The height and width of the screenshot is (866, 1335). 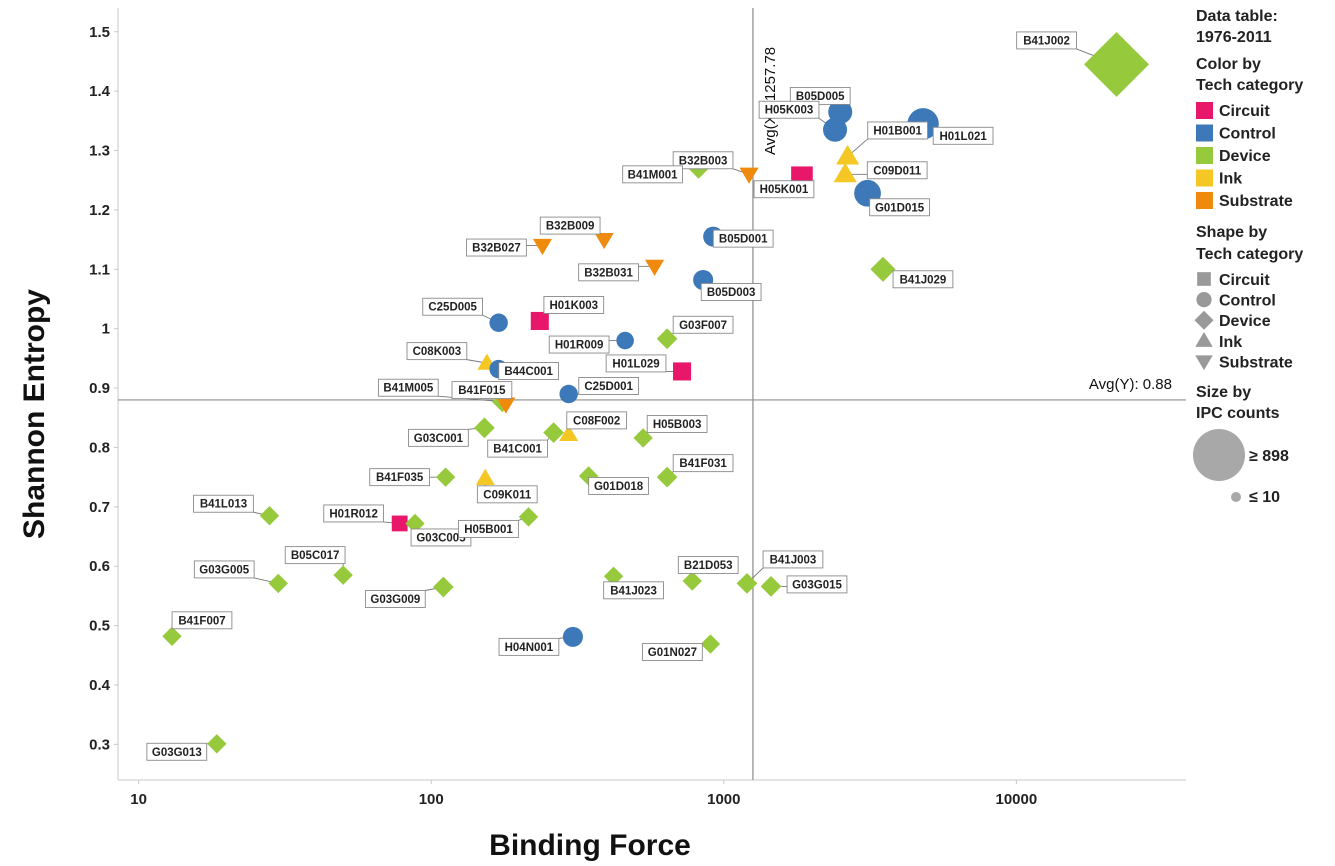 I want to click on point-label-g01d018: G01D018, so click(x=618, y=486).